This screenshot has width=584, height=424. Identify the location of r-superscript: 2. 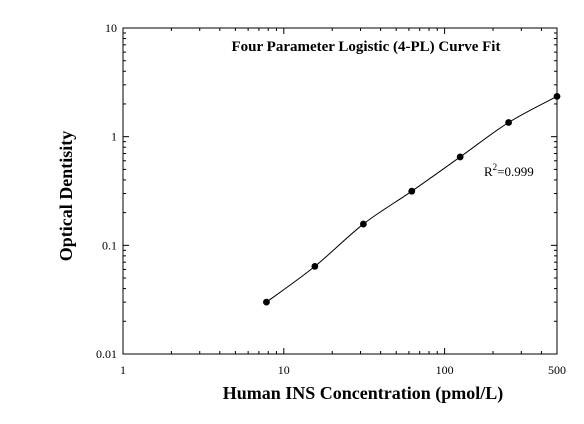
(495, 167).